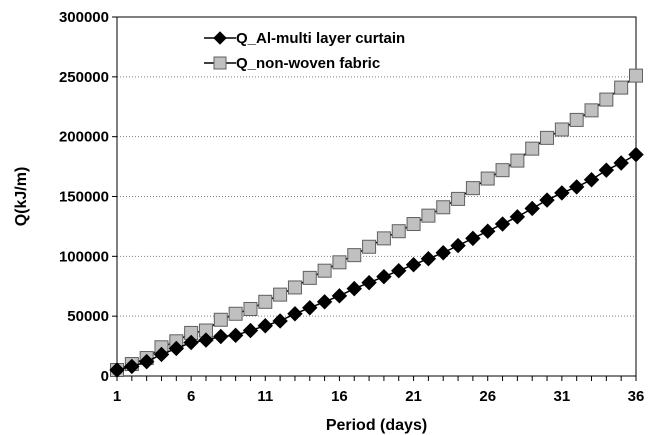 Image resolution: width=655 pixels, height=435 pixels. What do you see at coordinates (265, 396) in the screenshot?
I see `x-tick-label: 11` at bounding box center [265, 396].